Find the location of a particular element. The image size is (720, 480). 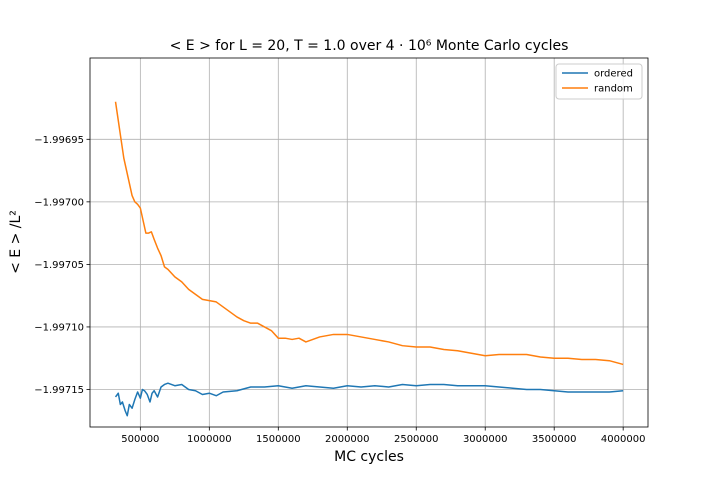

x-tick-label: 3500000 is located at coordinates (554, 439).